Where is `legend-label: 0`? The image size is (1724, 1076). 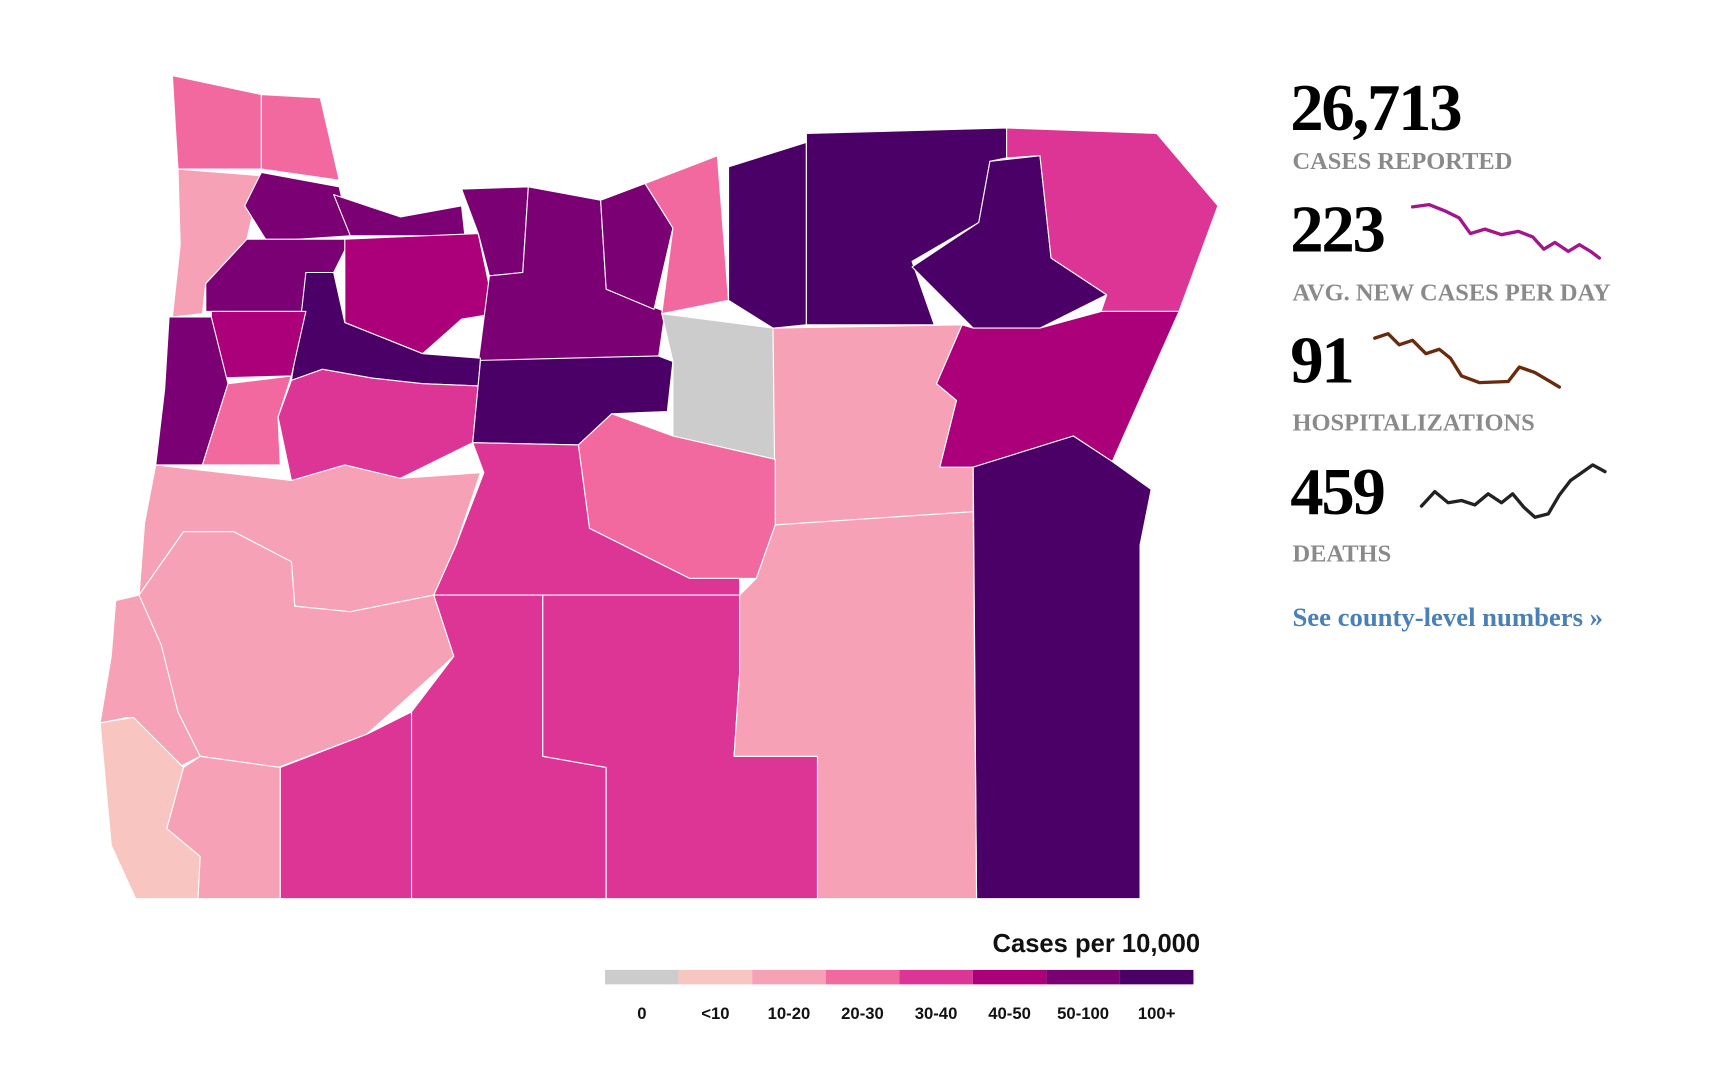
legend-label: 0 is located at coordinates (641, 1013).